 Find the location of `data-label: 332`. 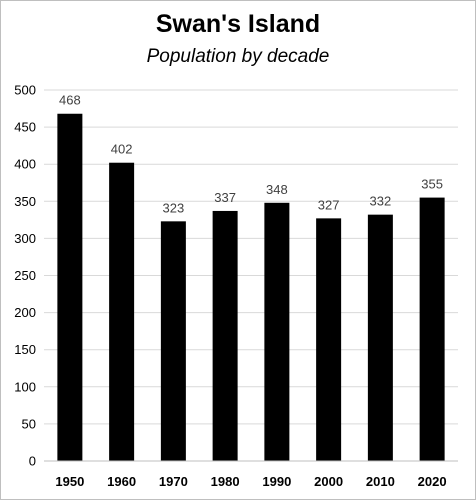

data-label: 332 is located at coordinates (381, 201).